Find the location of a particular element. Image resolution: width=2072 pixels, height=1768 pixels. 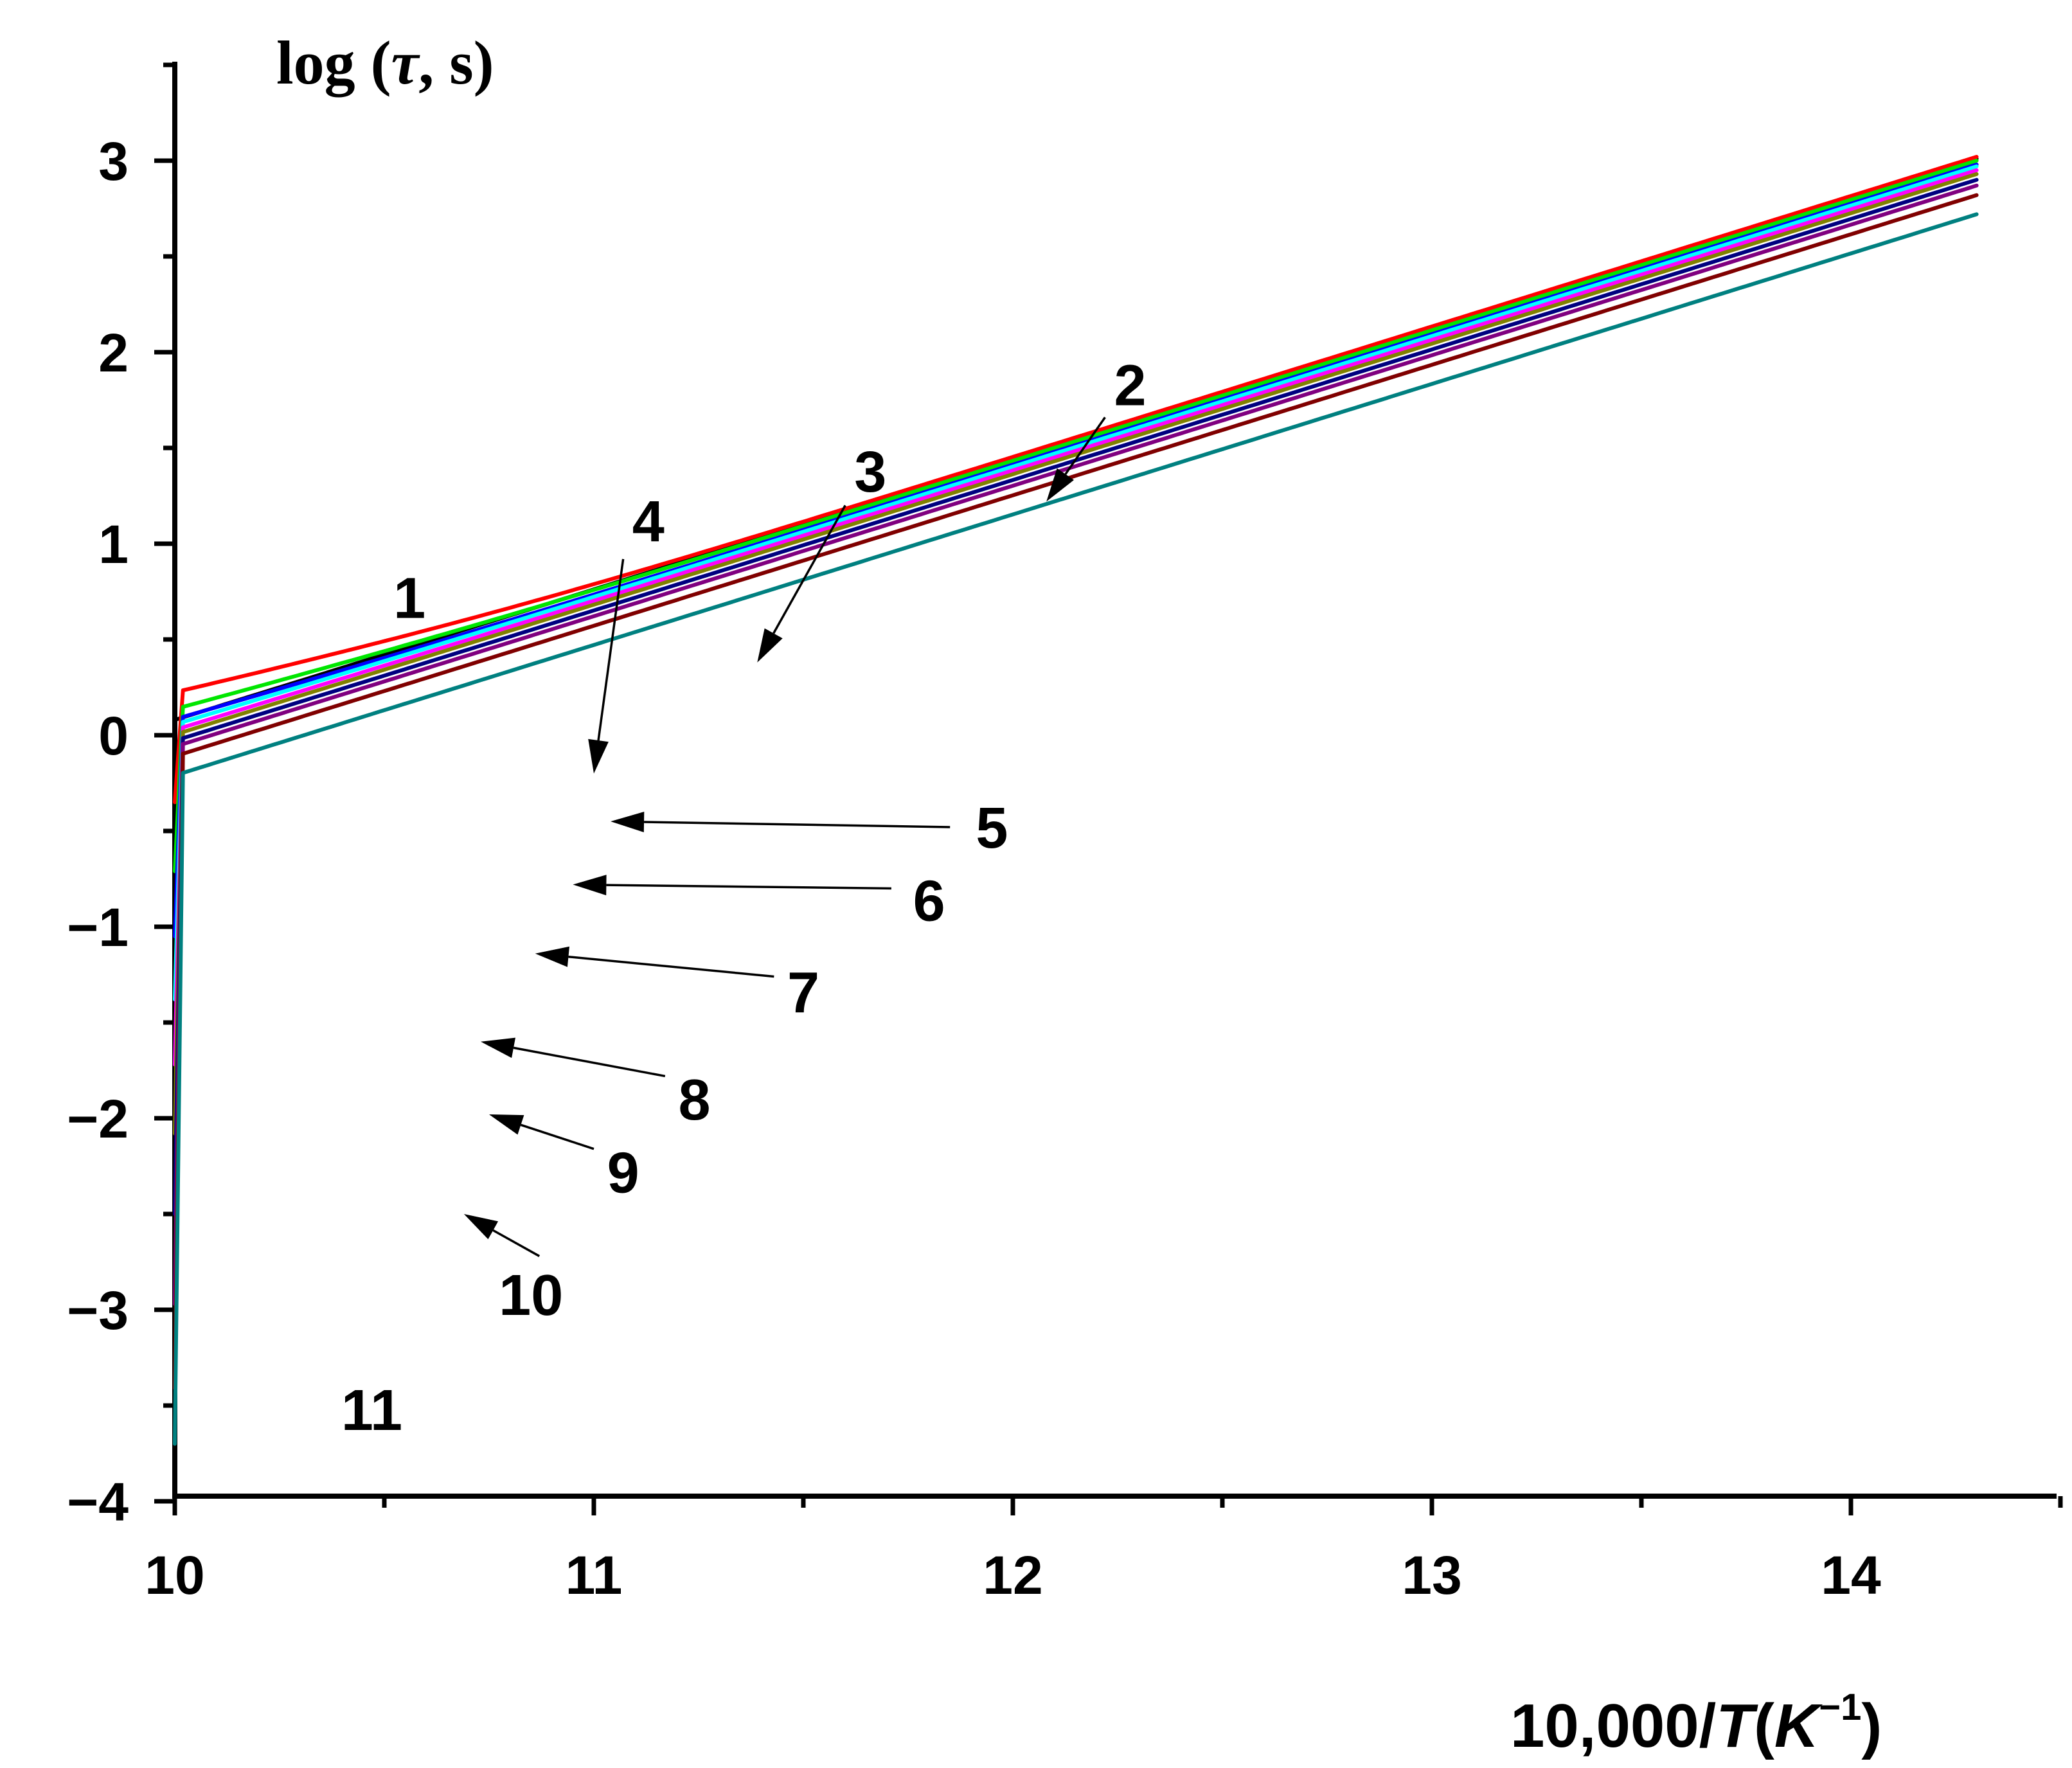

curve-label-4: 4 is located at coordinates (648, 522).